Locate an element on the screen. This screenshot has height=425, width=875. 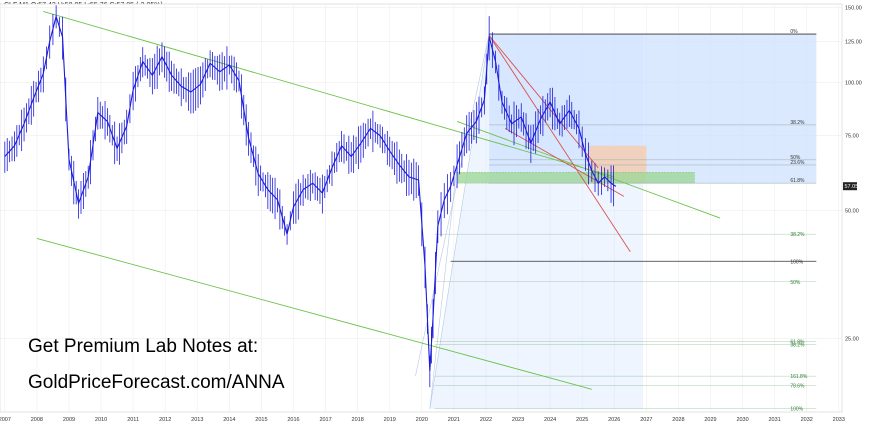
promo-line-2: GoldPriceForecast.com/ANNA is located at coordinates (156, 382).